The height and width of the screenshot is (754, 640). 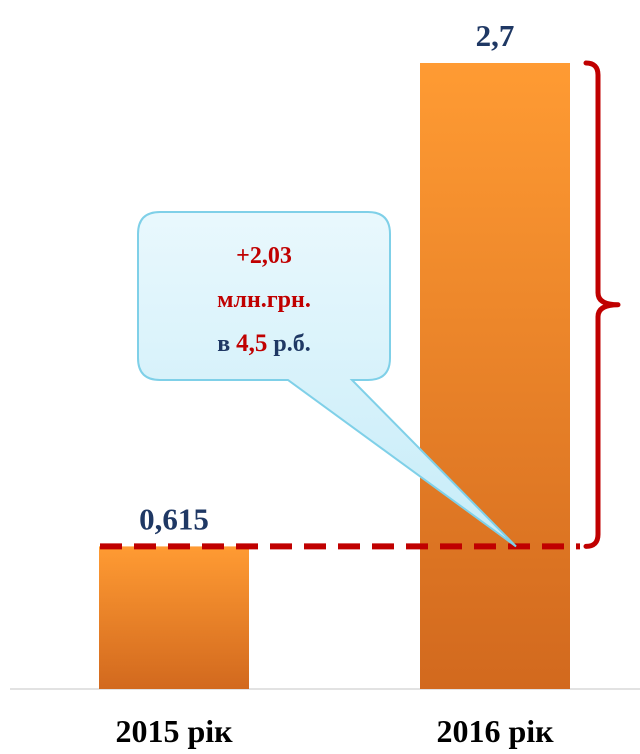 What do you see at coordinates (264, 300) in the screenshot?
I see `callout-line2: млн.грн.` at bounding box center [264, 300].